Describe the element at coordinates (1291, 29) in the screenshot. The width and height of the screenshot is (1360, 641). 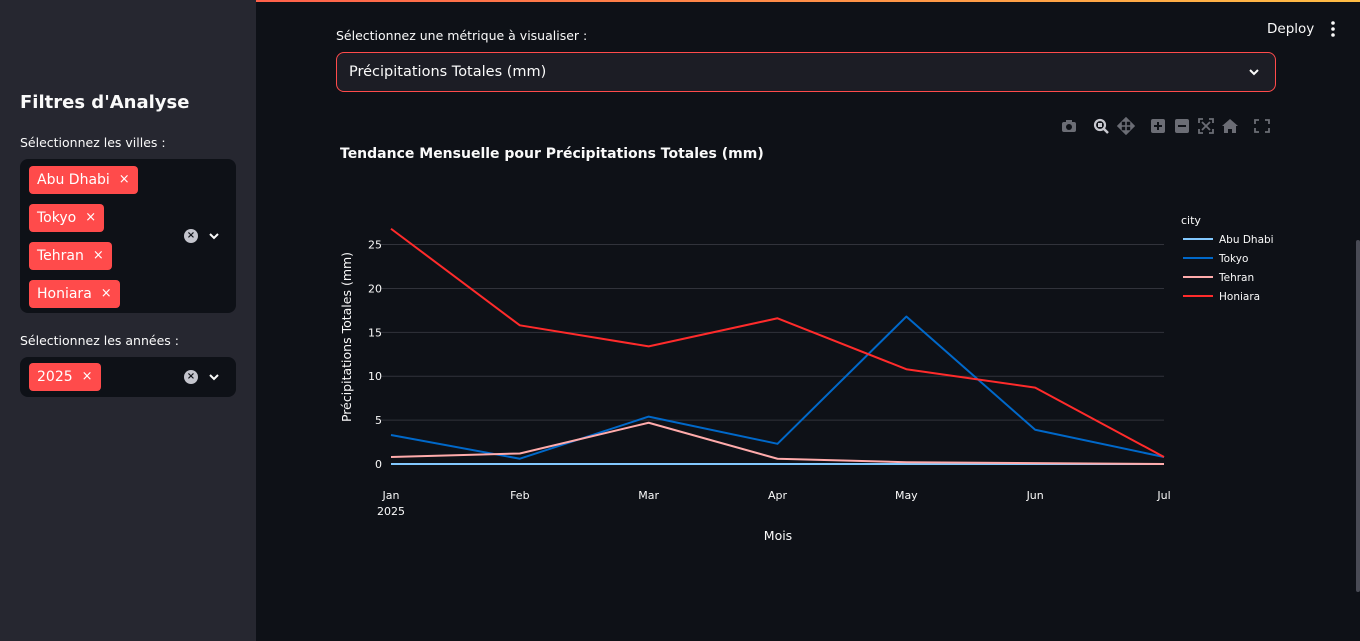
I see `deploy-button: Deploy` at that location.